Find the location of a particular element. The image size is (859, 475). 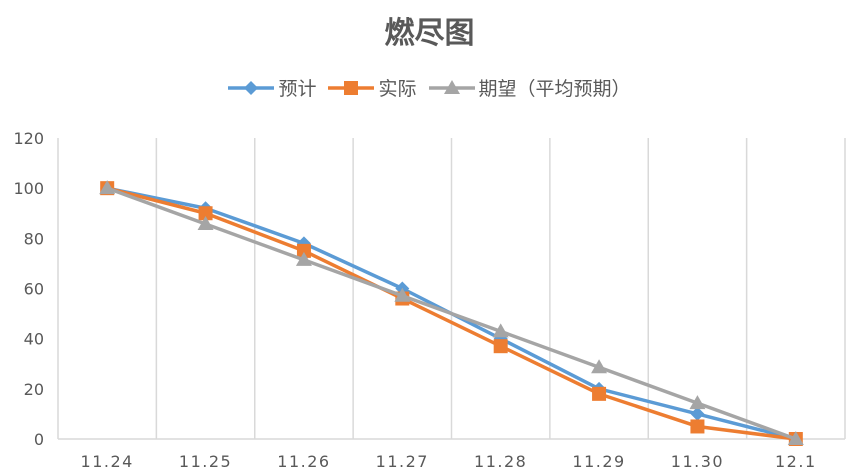

legend-label: 预计 is located at coordinates (297, 89).